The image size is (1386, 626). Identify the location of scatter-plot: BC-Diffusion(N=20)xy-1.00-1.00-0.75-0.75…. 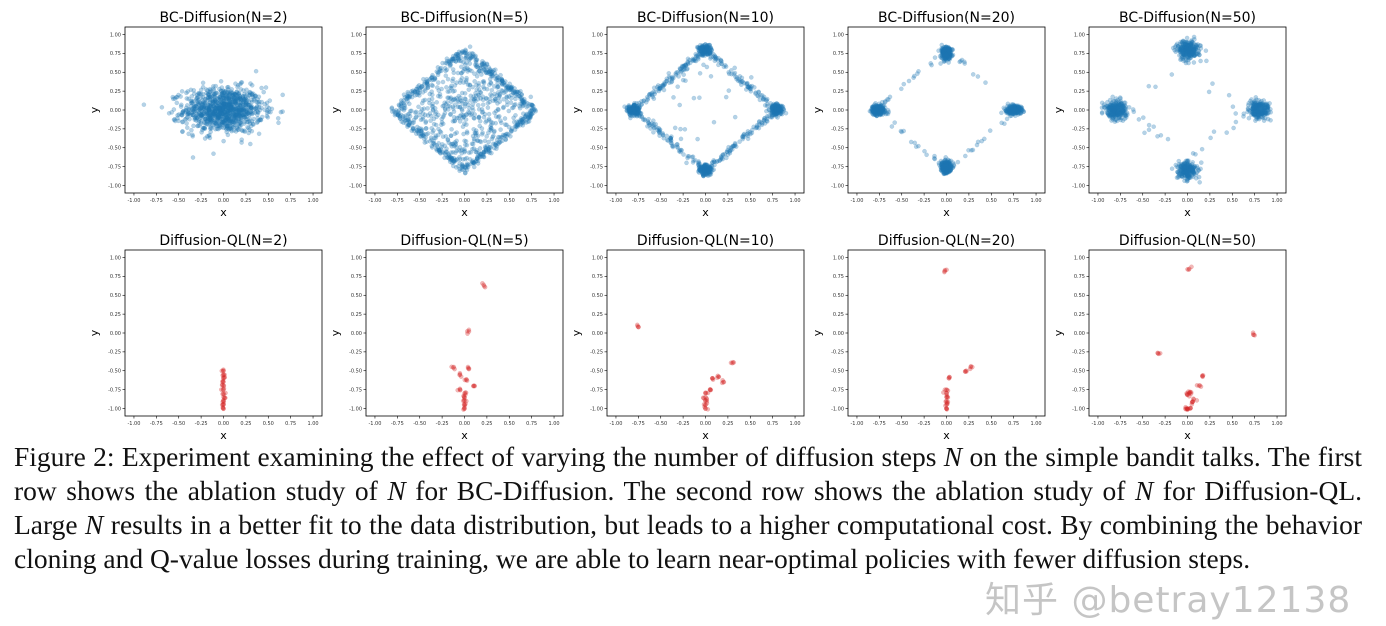
(928, 114).